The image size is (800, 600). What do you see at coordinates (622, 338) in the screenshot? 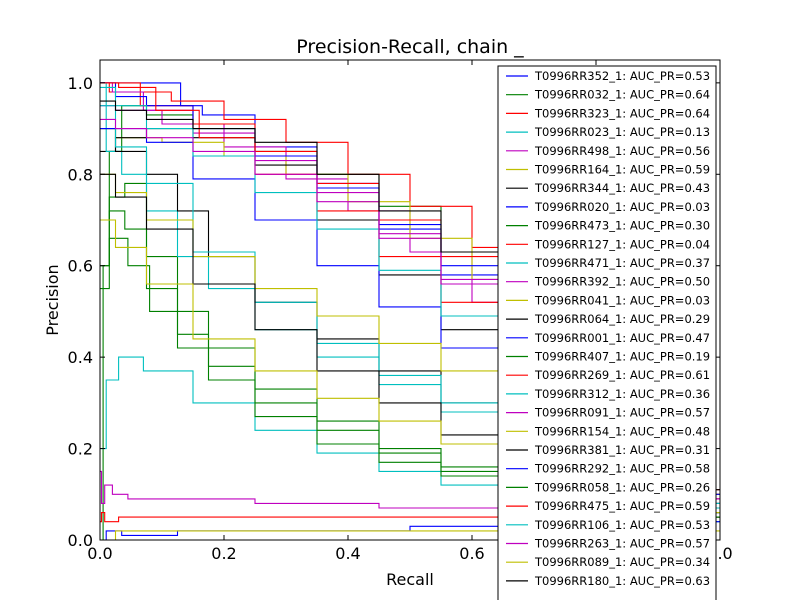
I see `legend-entry: T0996RR001_1: AUC_PR=0.47` at bounding box center [622, 338].